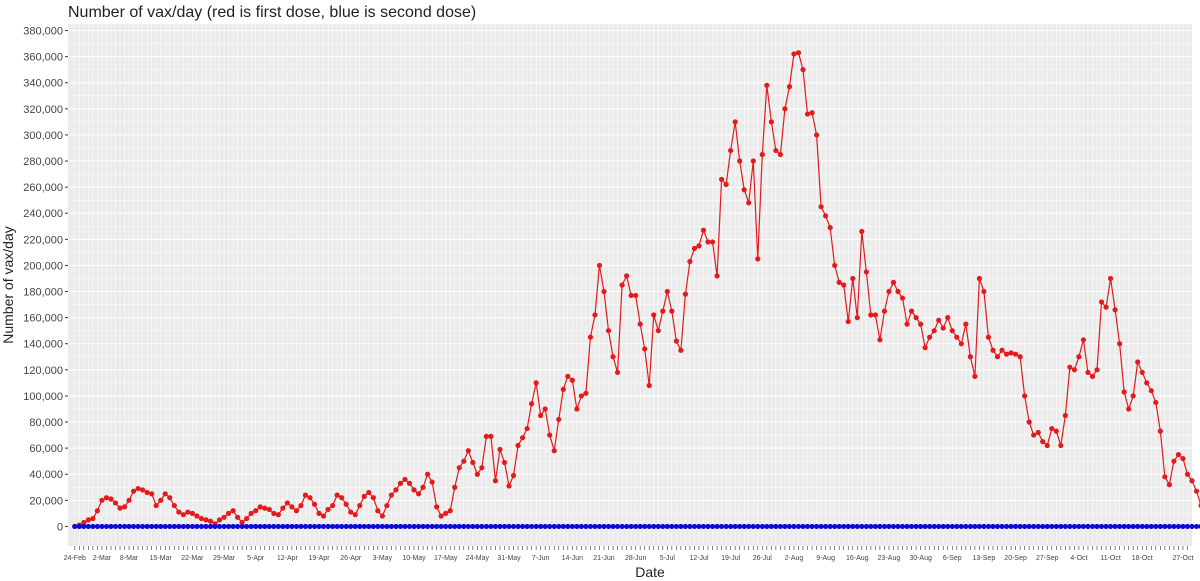  Describe the element at coordinates (46, 423) in the screenshot. I see `y-tick-label: 80,000` at that location.